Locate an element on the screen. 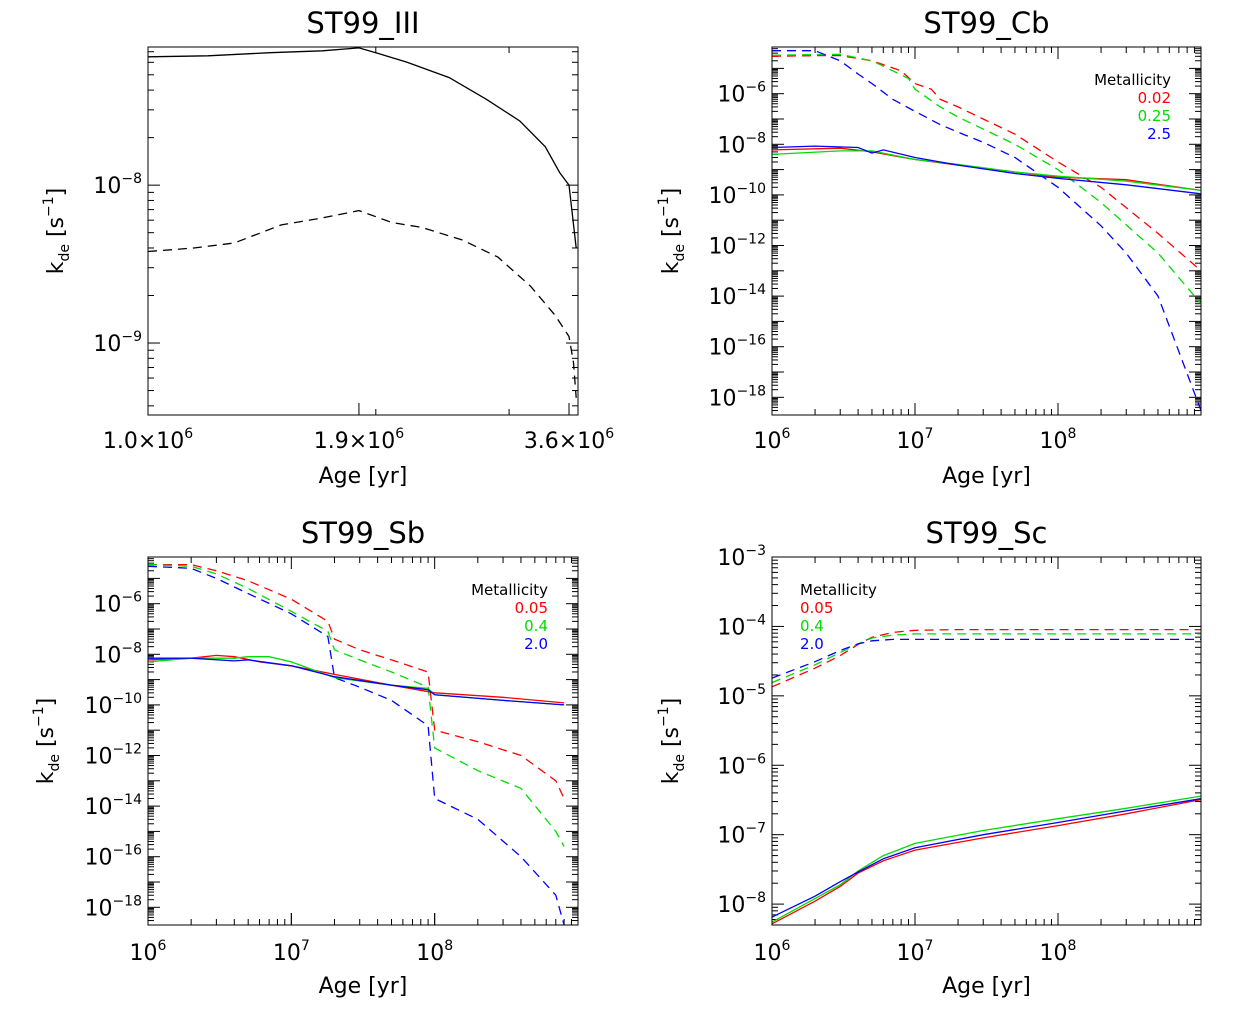 The width and height of the screenshot is (1246, 1019). x-tick-label: 1.9×106 is located at coordinates (359, 440).